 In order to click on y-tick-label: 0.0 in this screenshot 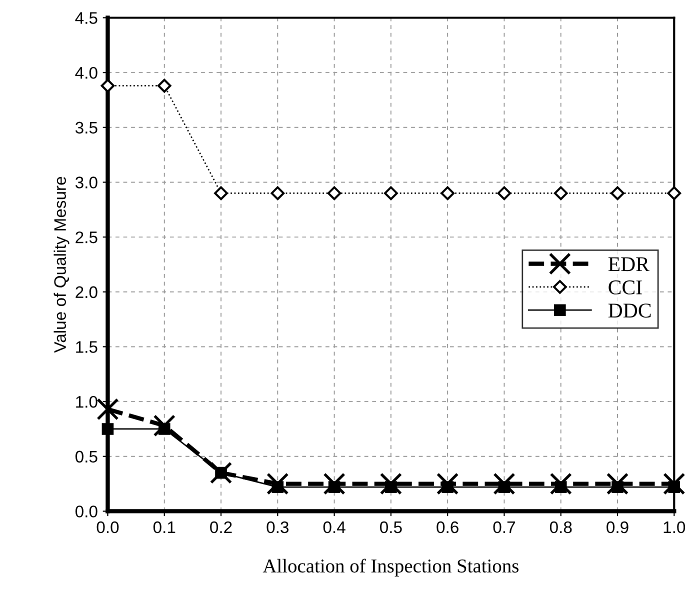, I will do `click(86, 512)`.